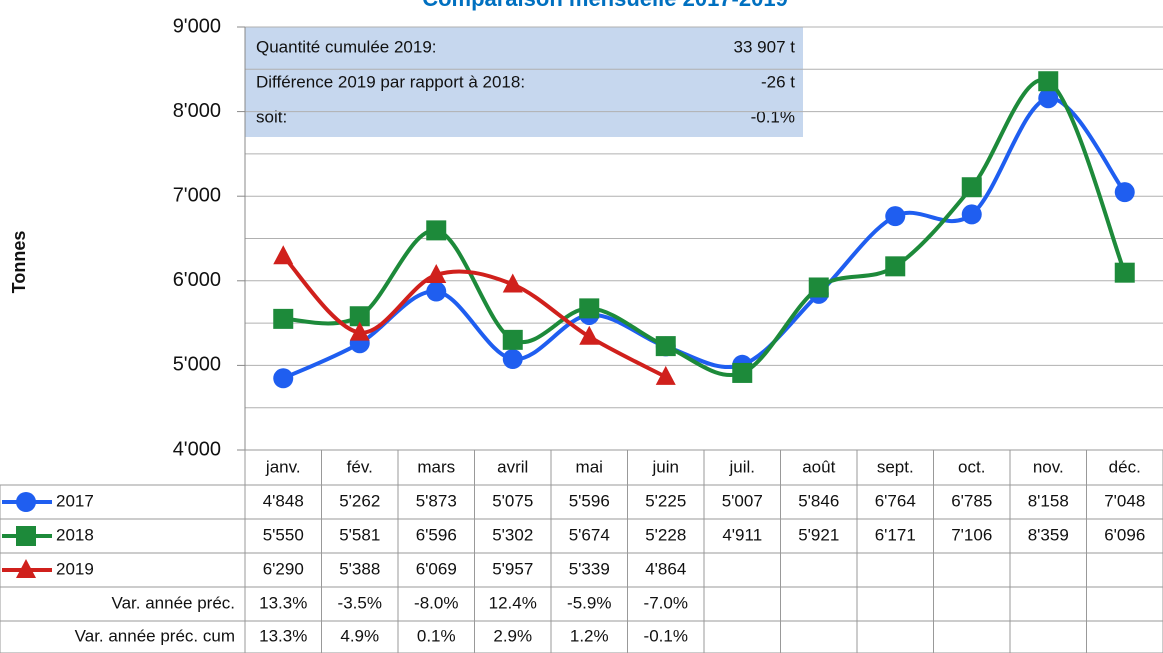  Describe the element at coordinates (1124, 534) in the screenshot. I see `table-value: 6'096` at that location.